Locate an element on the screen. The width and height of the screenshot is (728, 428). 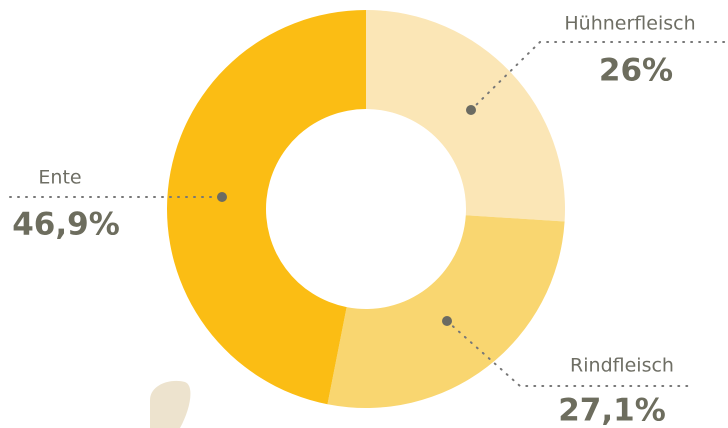
value-label: 26% is located at coordinates (636, 71).